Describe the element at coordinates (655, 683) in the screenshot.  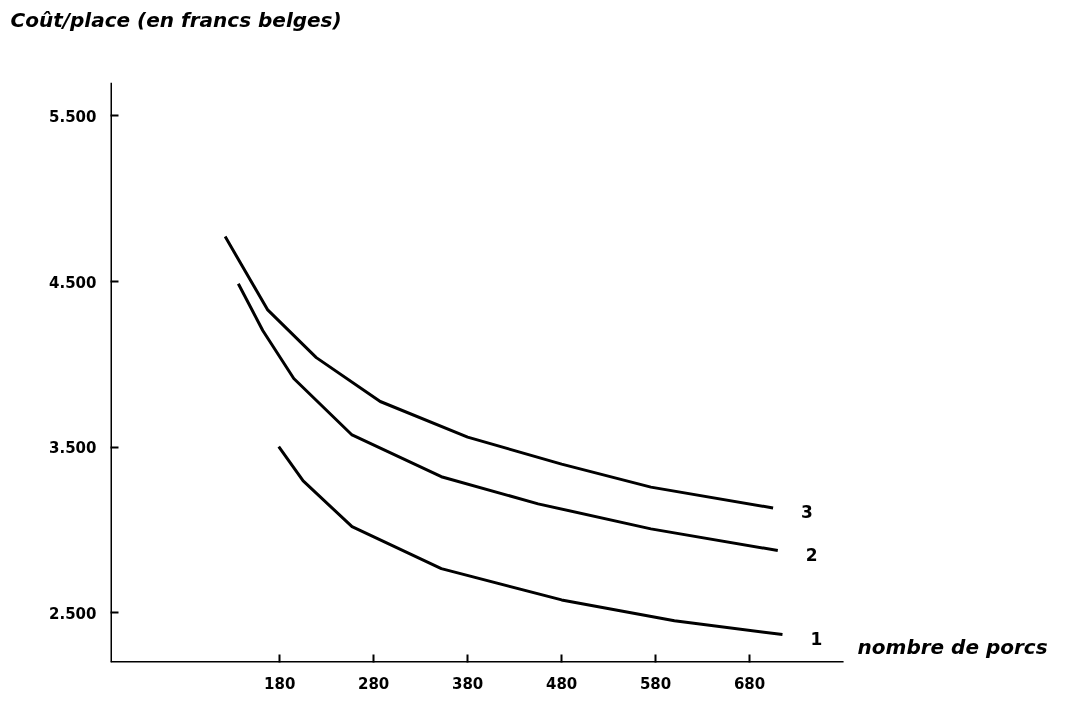
I see `x-tick-label: 580` at that location.